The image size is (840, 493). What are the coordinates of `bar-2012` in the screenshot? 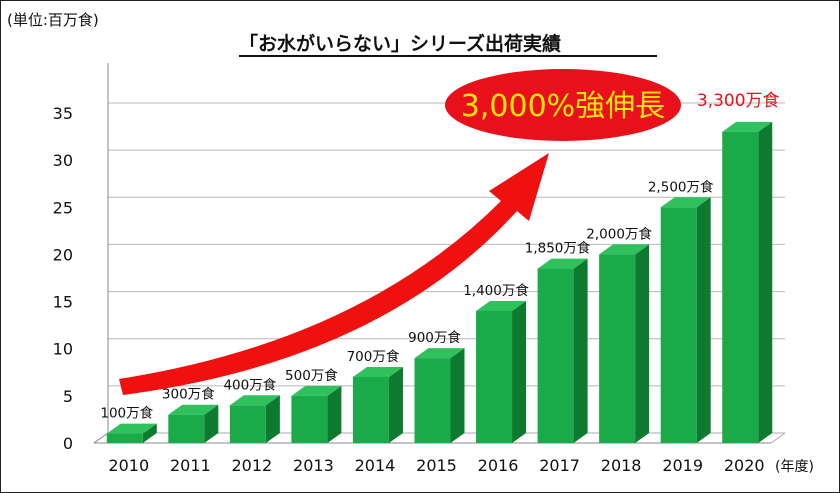 It's located at (254, 419).